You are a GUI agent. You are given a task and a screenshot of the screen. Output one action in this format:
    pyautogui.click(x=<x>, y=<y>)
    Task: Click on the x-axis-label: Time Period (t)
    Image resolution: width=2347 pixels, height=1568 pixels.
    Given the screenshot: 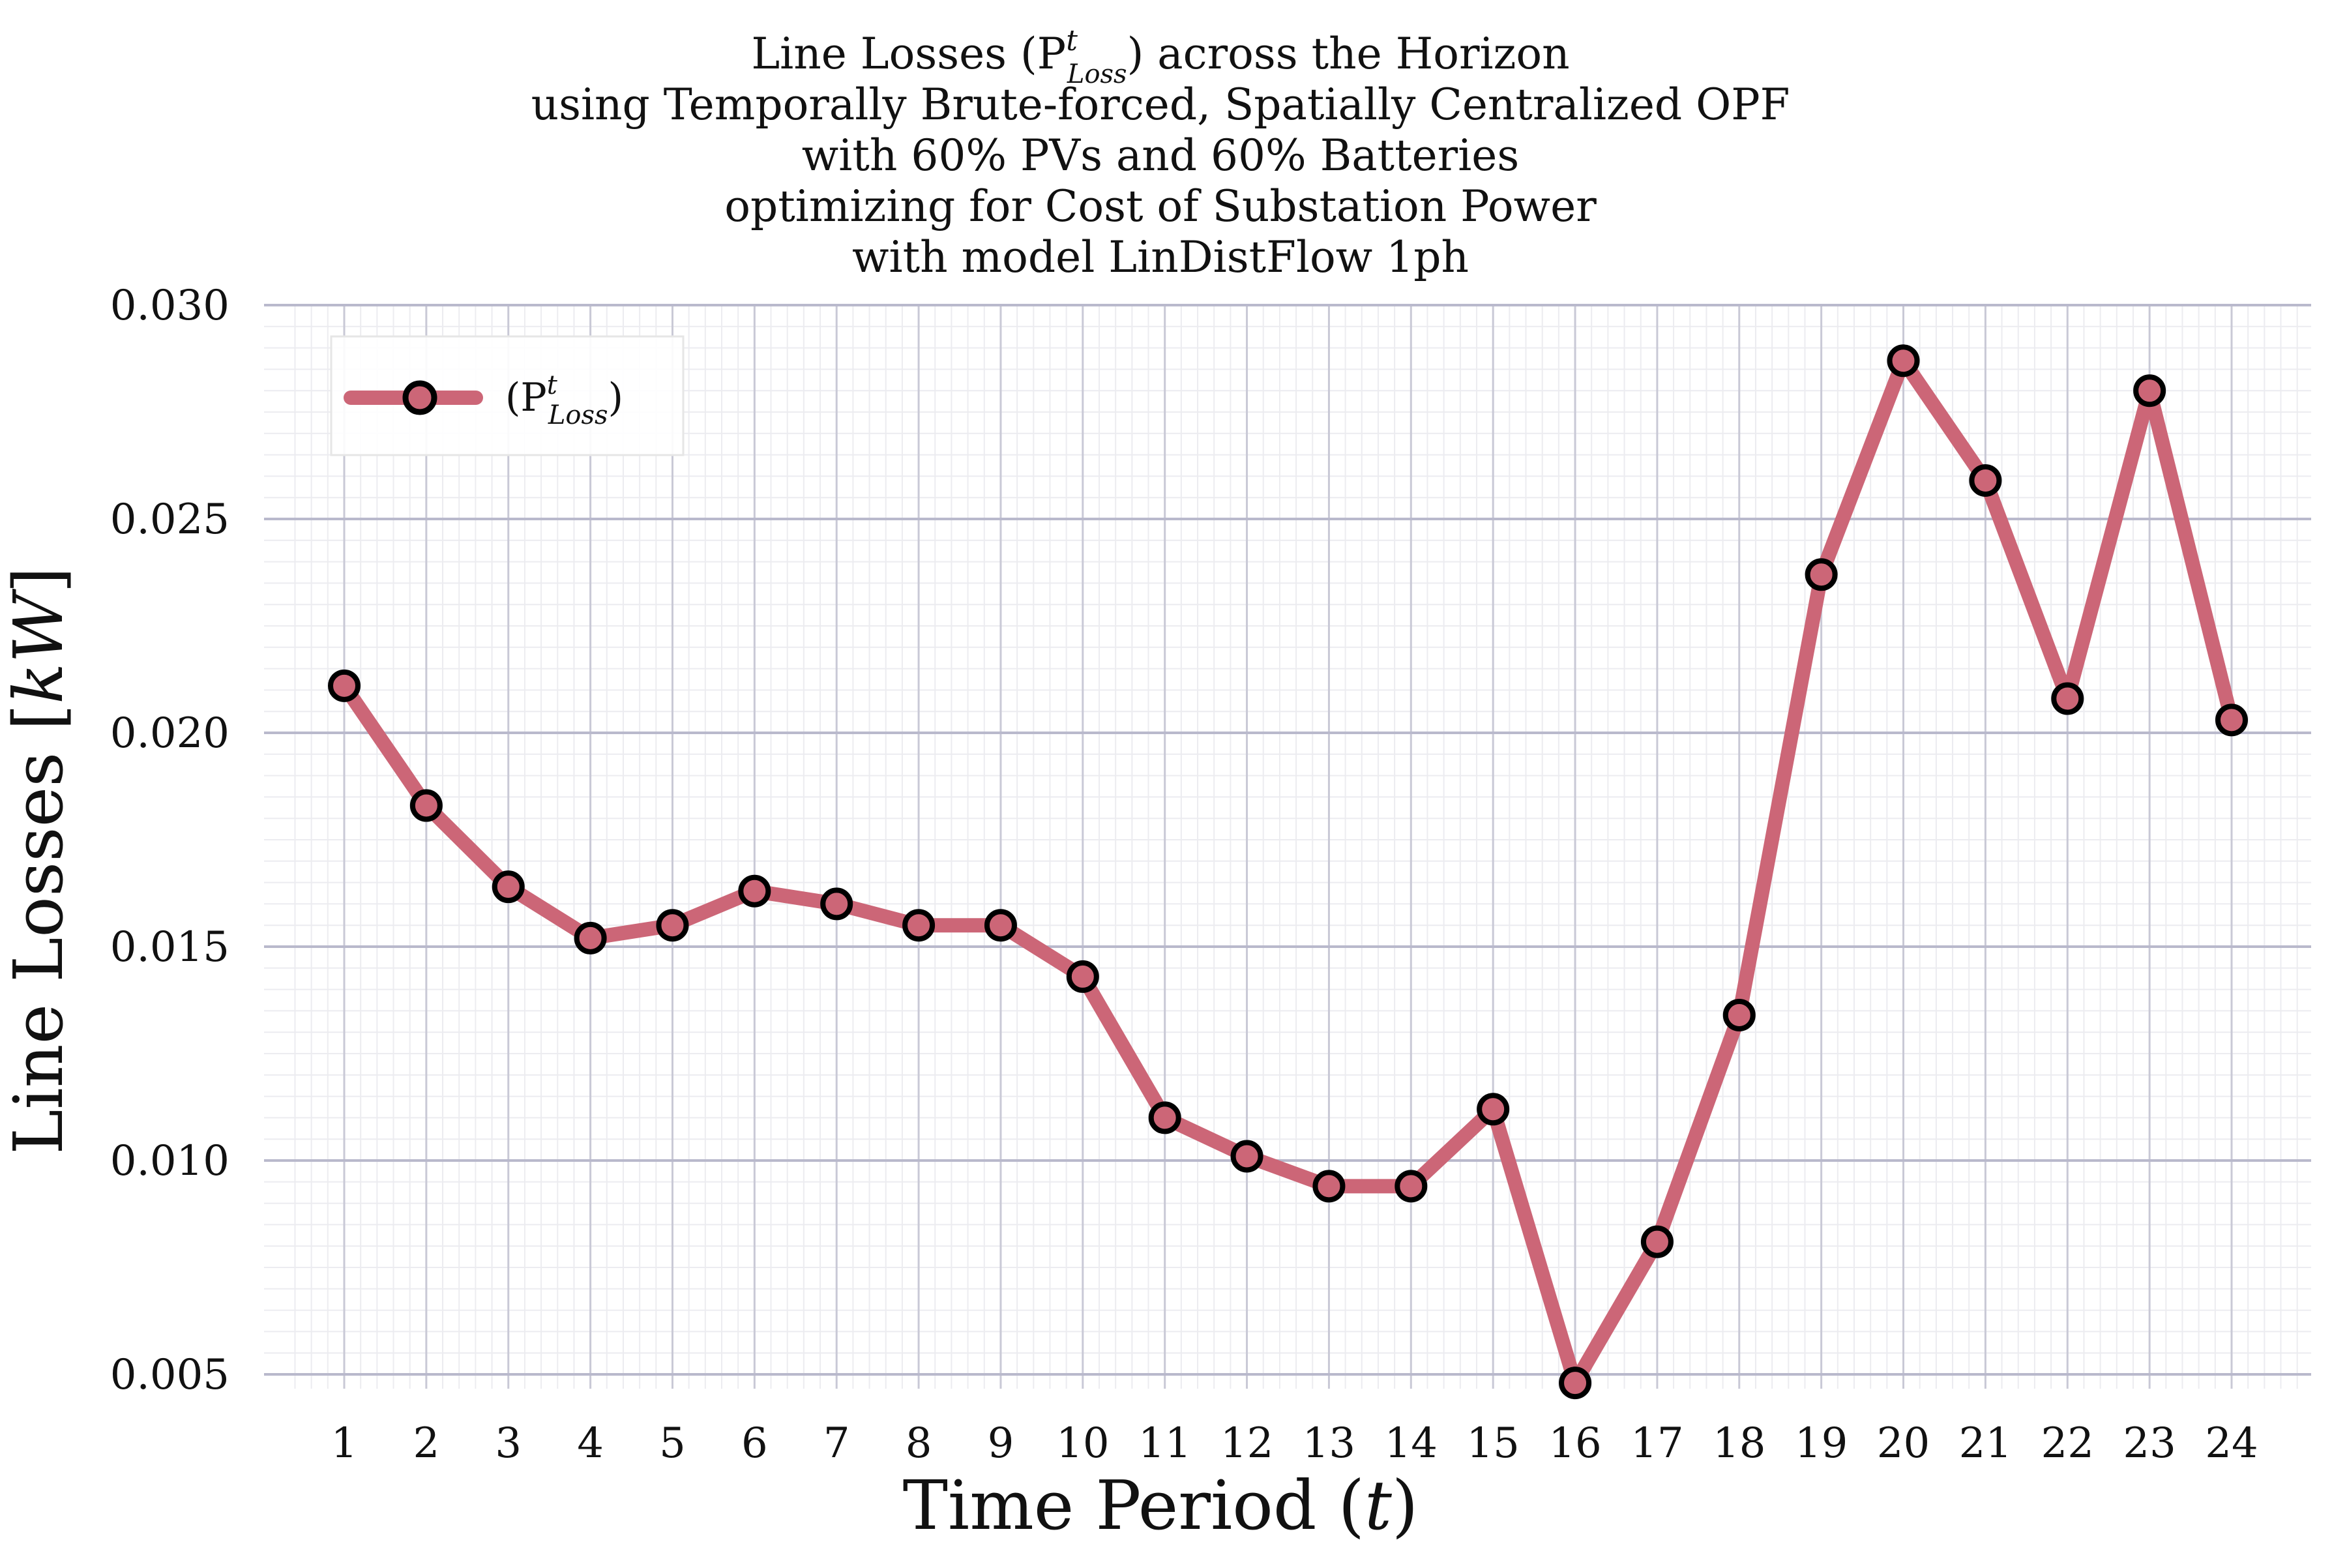 What is the action you would take?
    pyautogui.click(x=1161, y=1506)
    